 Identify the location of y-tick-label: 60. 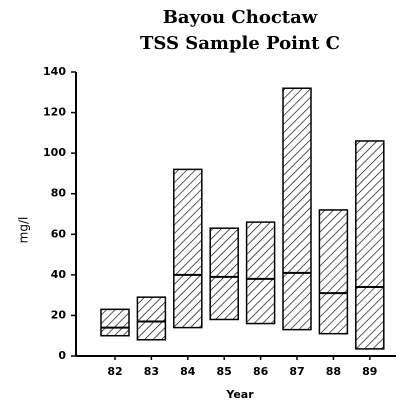
(59, 233).